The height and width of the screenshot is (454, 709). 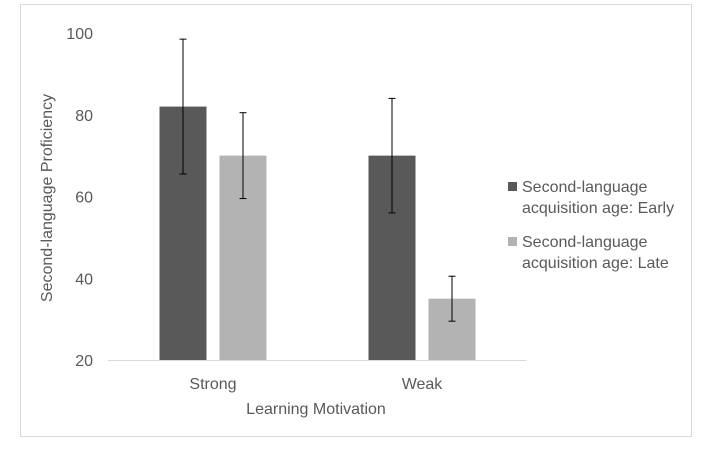 I want to click on legend-label-late-line-2: acquisition age: Late, so click(x=595, y=263).